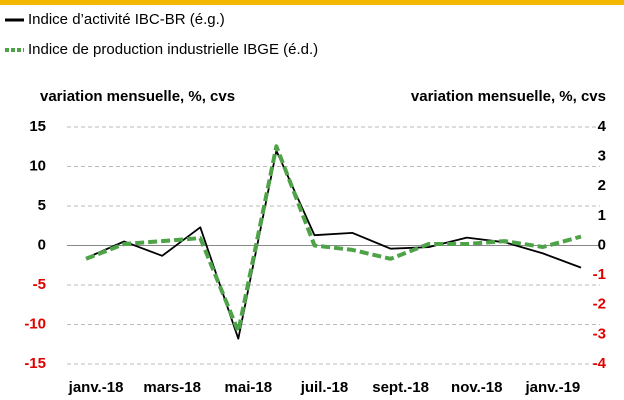 The image size is (624, 400). Describe the element at coordinates (602, 185) in the screenshot. I see `y2-tick-label: 2` at that location.